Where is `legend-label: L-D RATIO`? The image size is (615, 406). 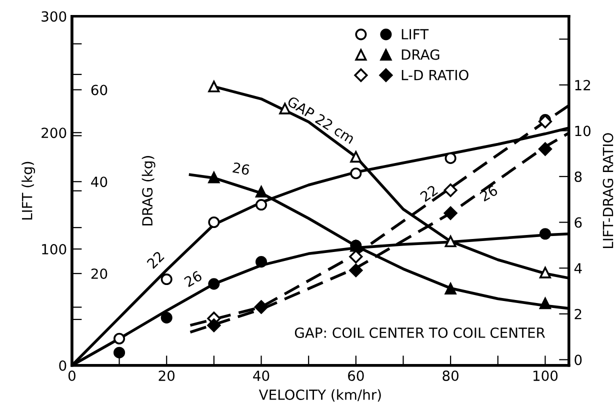 legend-label: L-D RATIO is located at coordinates (435, 75).